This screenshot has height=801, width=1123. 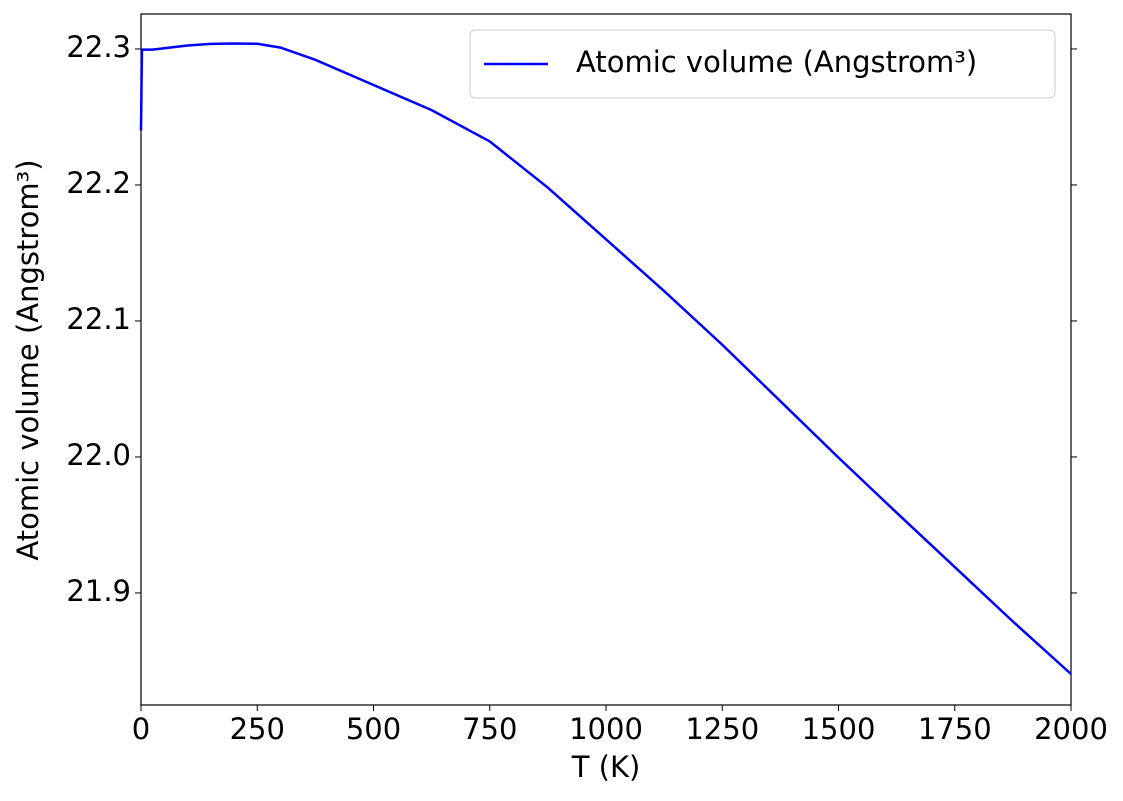 What do you see at coordinates (606, 767) in the screenshot?
I see `x-axis-label: T (K)` at bounding box center [606, 767].